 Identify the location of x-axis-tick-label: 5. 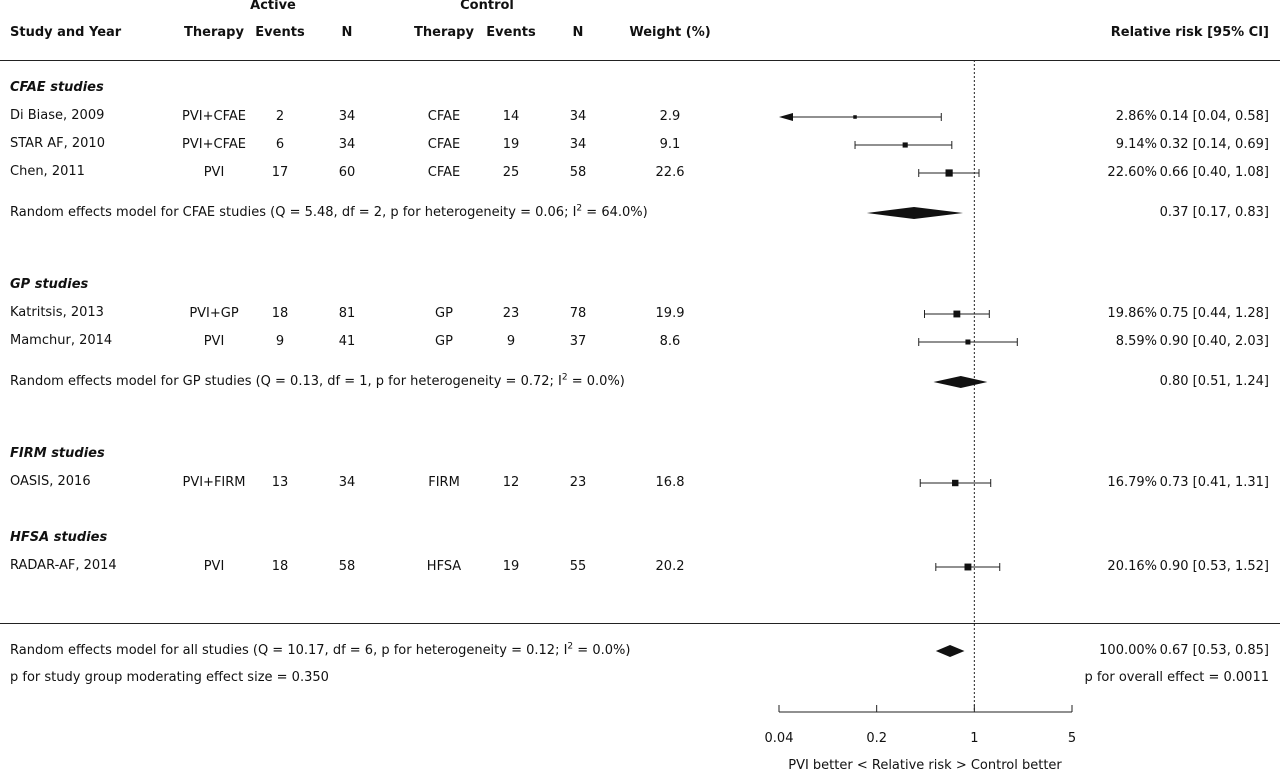
(1072, 738).